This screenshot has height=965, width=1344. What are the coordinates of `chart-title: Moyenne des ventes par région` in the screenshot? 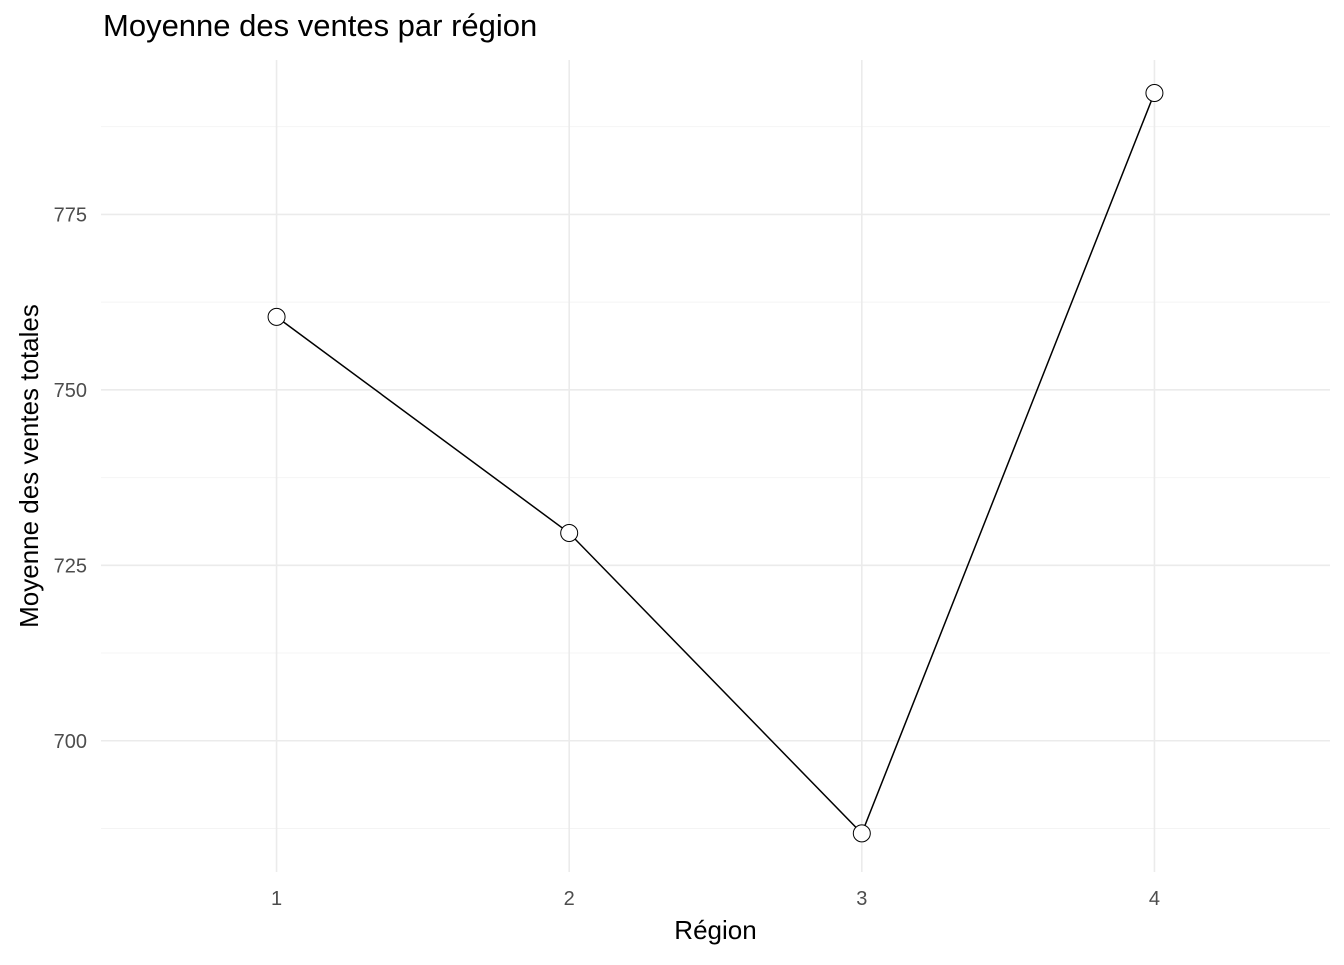 It's located at (320, 25).